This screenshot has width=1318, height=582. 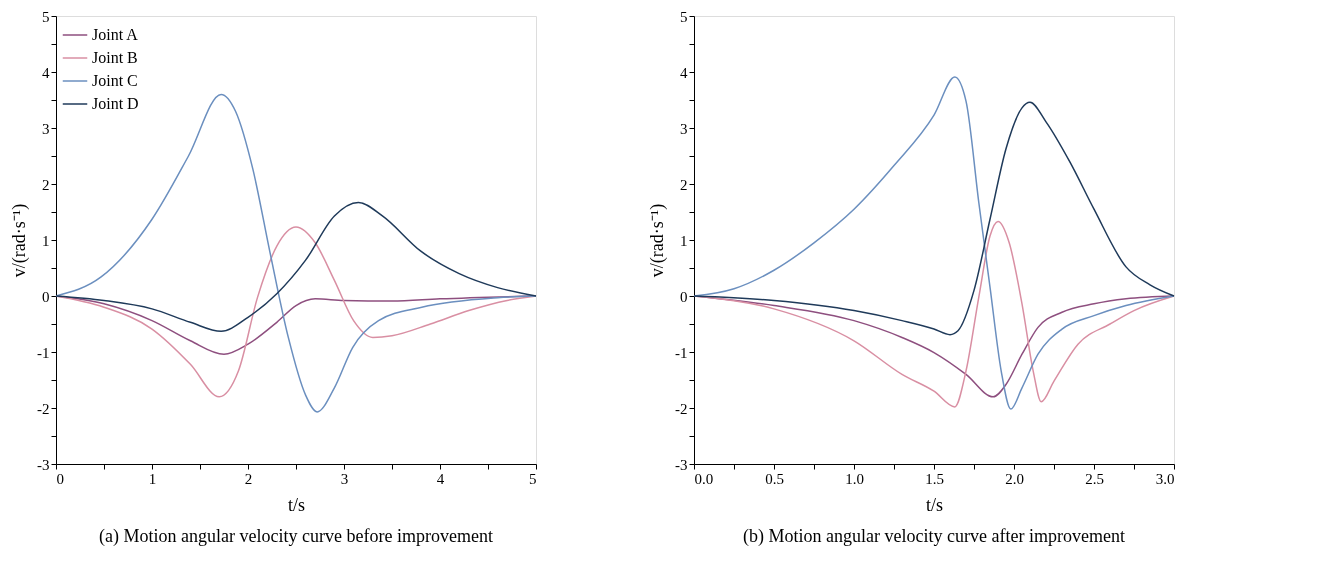 I want to click on legend-label: Joint D, so click(x=115, y=103).